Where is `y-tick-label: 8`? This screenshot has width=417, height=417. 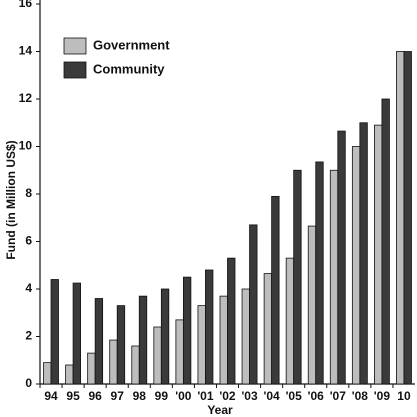 y-tick-label: 8 is located at coordinates (28, 193).